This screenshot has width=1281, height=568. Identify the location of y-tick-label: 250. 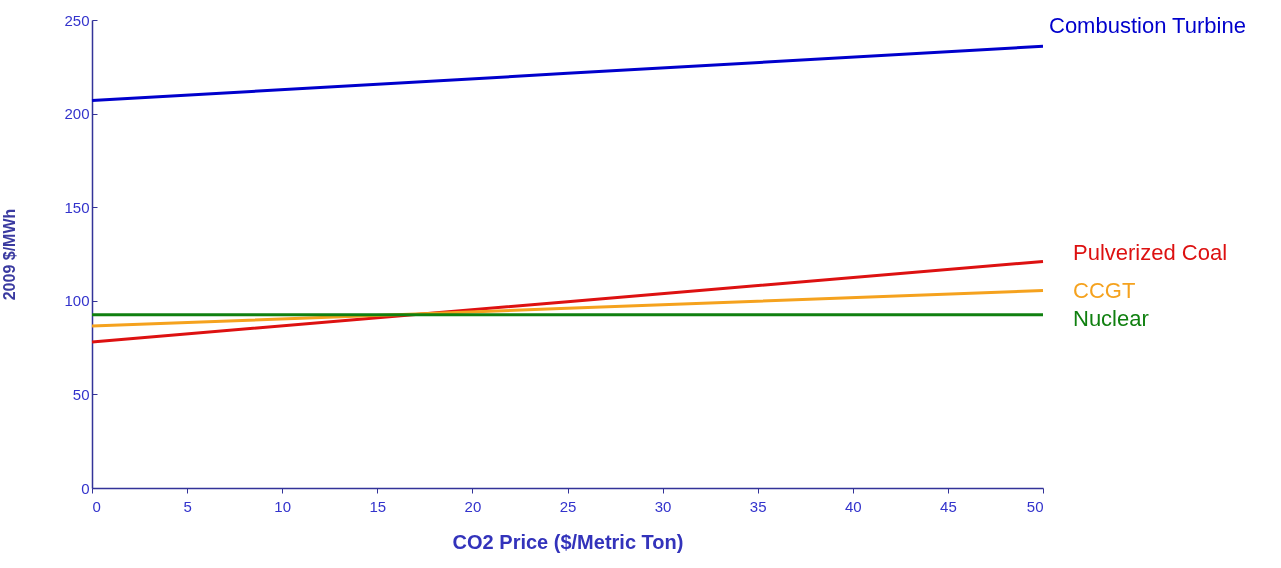
(77, 20).